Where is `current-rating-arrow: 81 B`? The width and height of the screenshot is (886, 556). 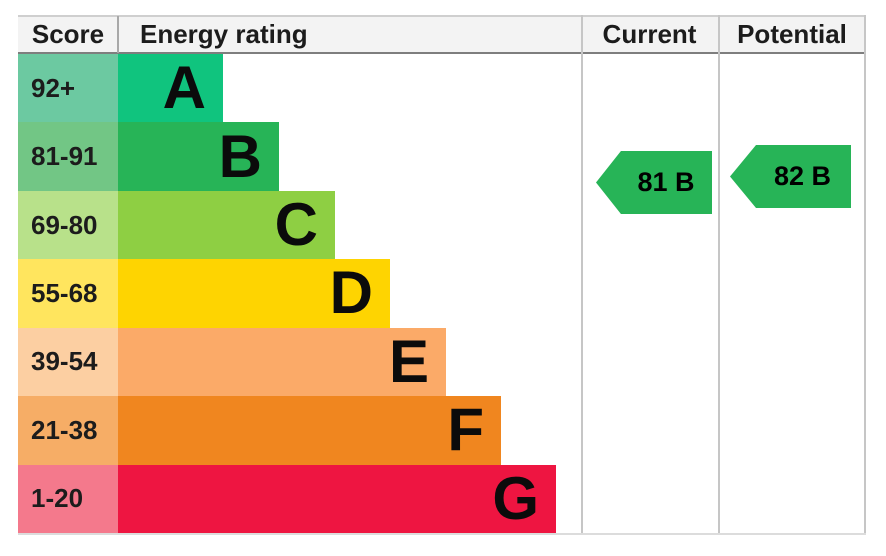
current-rating-arrow: 81 B is located at coordinates (654, 182).